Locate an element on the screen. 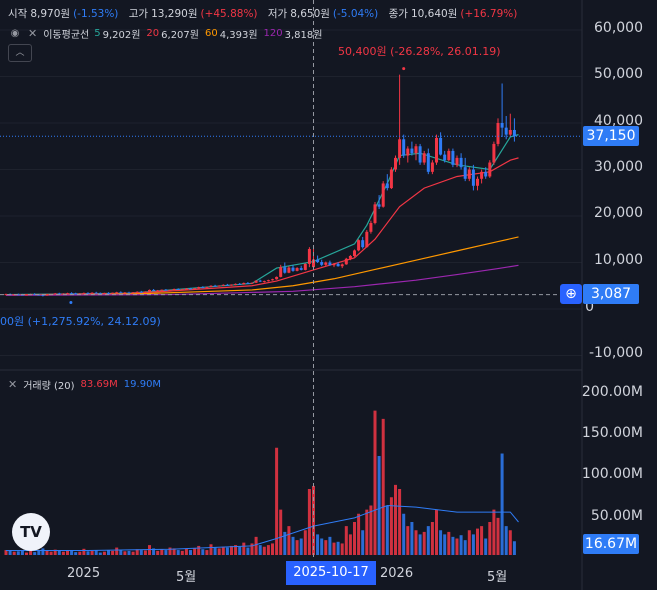 Image resolution: width=657 pixels, height=590 pixels. add-alert-button: ⊕ is located at coordinates (571, 294).